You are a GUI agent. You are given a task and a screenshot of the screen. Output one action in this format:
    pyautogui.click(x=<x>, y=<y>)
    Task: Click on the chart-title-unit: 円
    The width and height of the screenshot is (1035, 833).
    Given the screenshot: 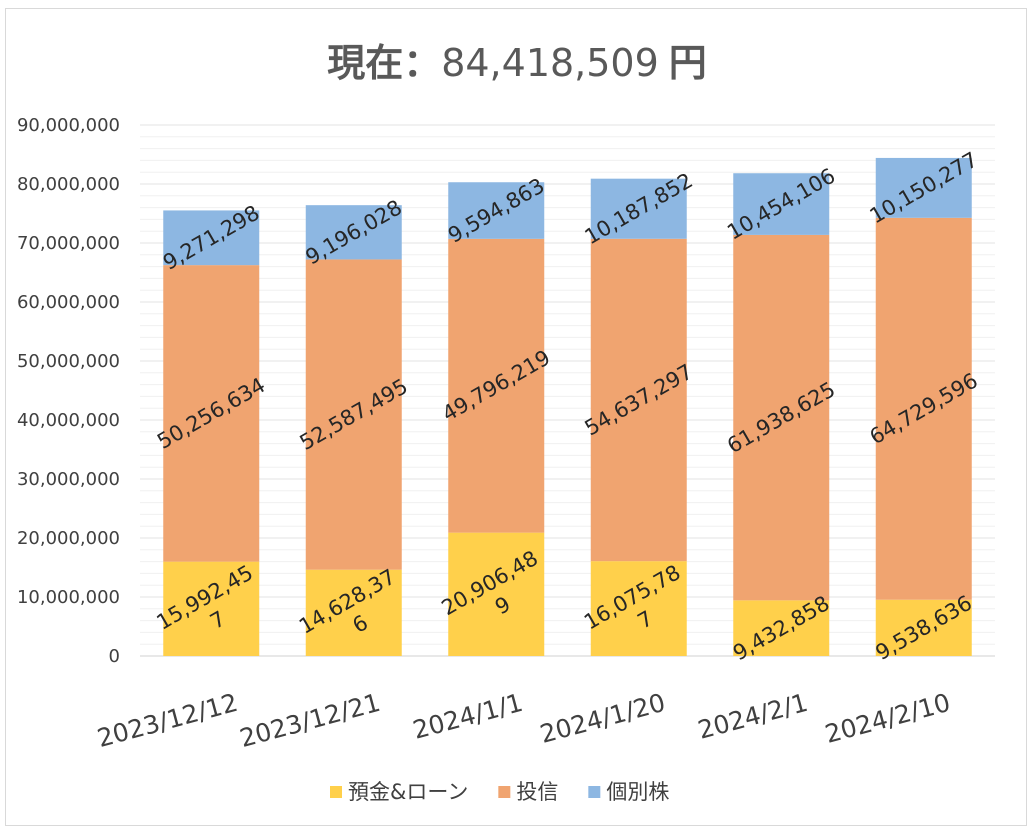 What is the action you would take?
    pyautogui.click(x=688, y=63)
    